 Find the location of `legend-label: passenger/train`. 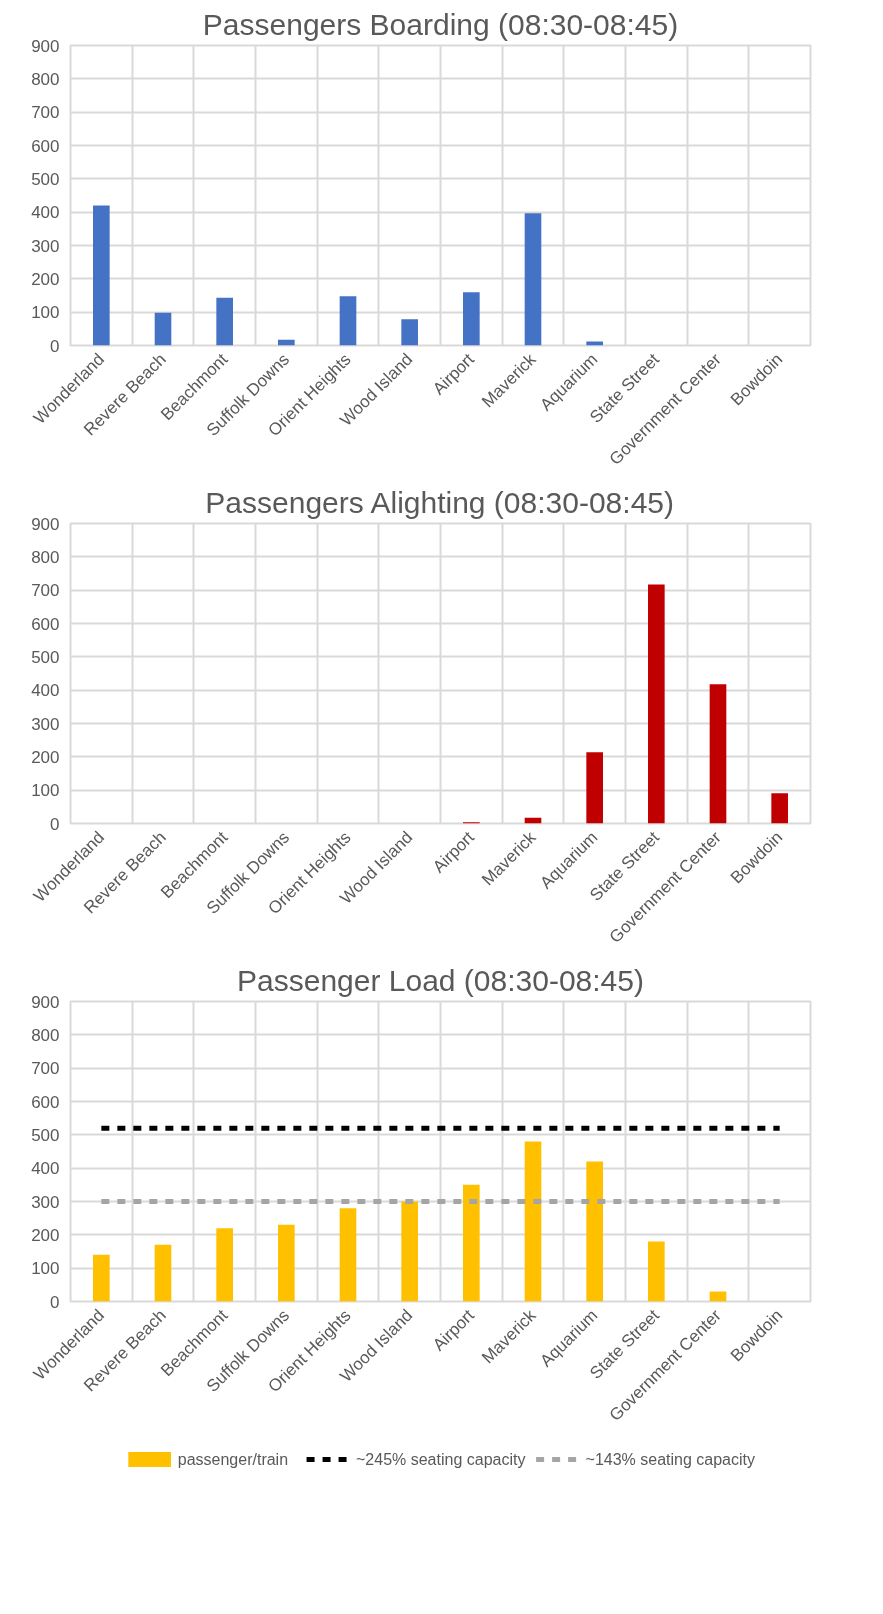

legend-label: passenger/train is located at coordinates (233, 1459).